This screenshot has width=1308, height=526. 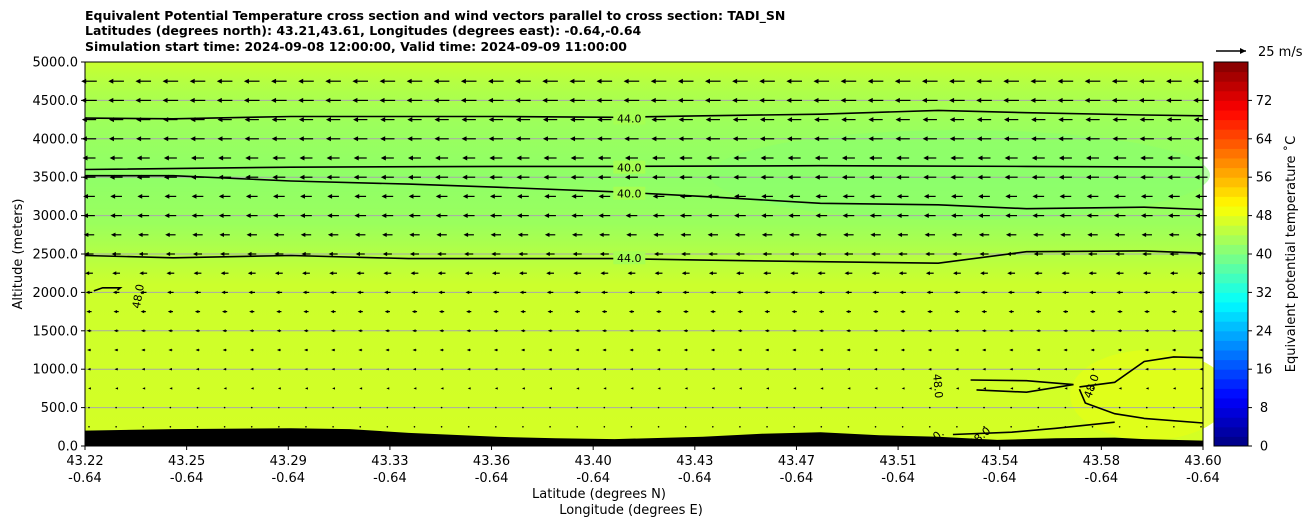 I want to click on x-tick-label: 43.47, so click(x=796, y=461).